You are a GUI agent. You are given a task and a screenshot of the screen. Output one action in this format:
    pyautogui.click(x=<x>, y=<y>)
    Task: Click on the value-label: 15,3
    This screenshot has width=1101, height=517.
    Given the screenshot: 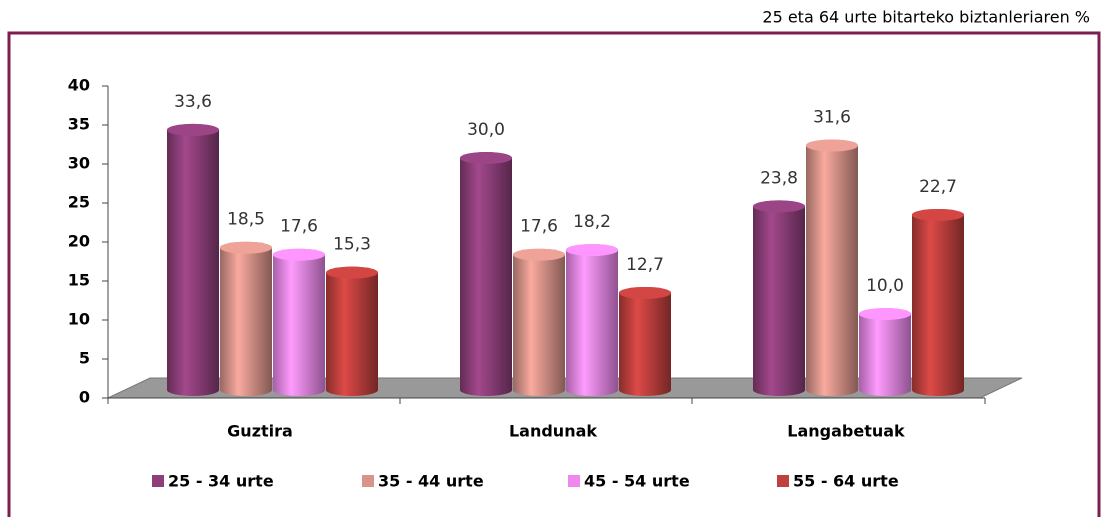 What is the action you would take?
    pyautogui.click(x=352, y=245)
    